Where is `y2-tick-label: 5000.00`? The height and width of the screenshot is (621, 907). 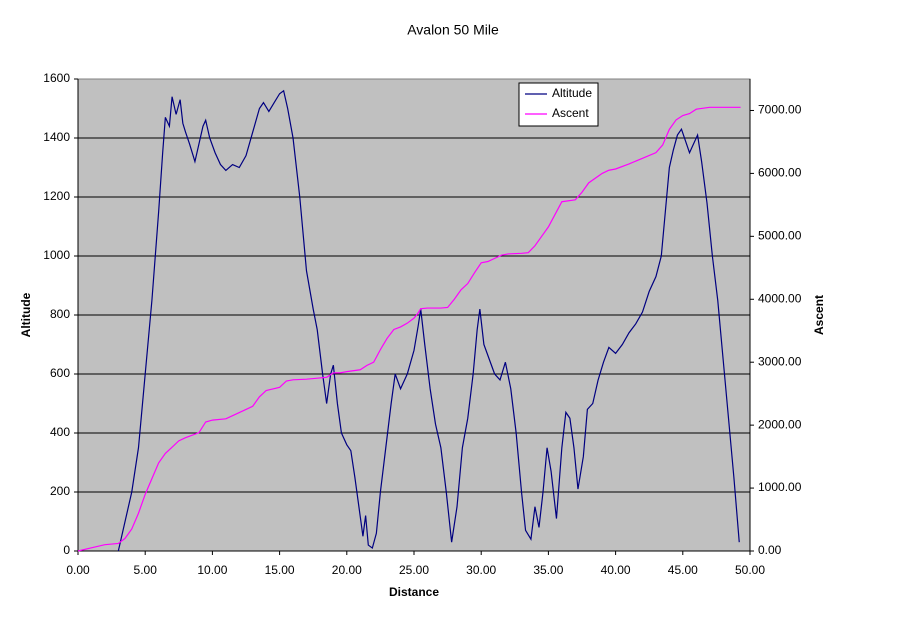
y2-tick-label: 5000.00 is located at coordinates (780, 236).